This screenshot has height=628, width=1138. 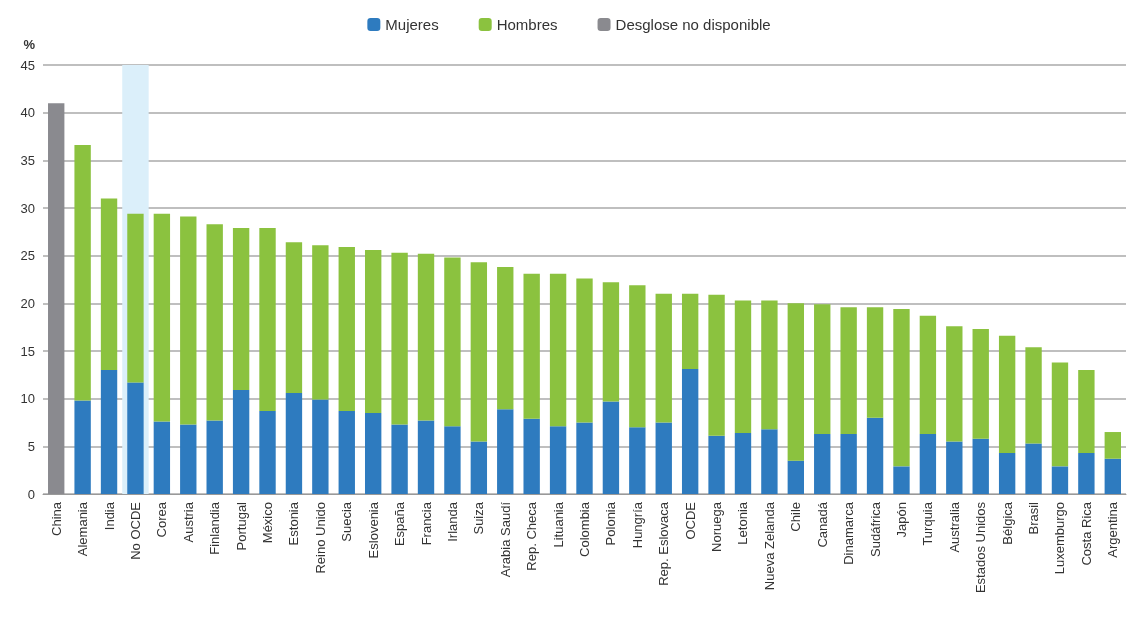 What do you see at coordinates (1034, 518) in the screenshot?
I see `x-tick-label: Brasil` at bounding box center [1034, 518].